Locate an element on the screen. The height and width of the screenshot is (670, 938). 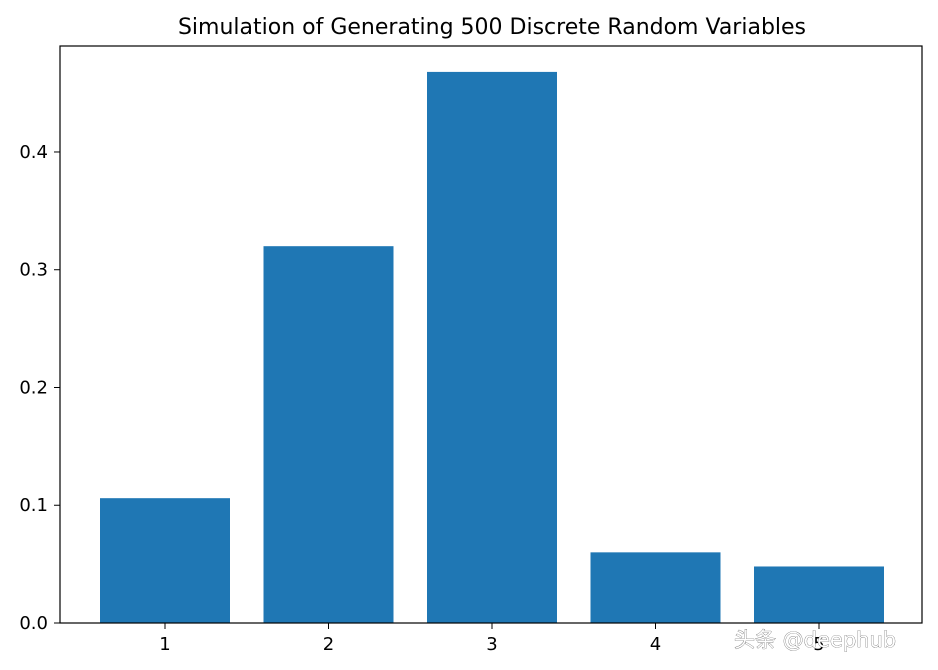
y-axis: 0.0 0.1 0.2 0.3 0.4 is located at coordinates (39, 388).